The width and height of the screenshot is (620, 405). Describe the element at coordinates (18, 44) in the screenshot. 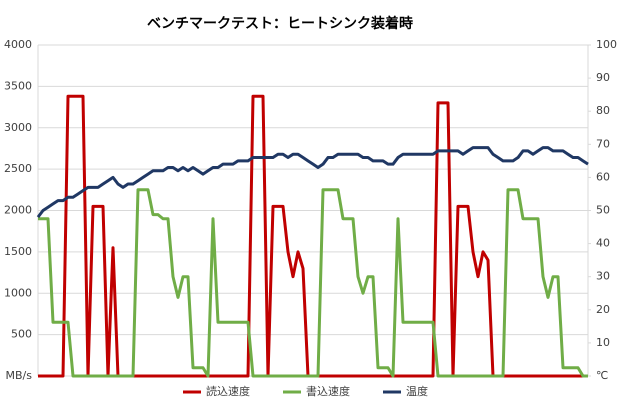

I see `y-tick-label: 4000` at that location.